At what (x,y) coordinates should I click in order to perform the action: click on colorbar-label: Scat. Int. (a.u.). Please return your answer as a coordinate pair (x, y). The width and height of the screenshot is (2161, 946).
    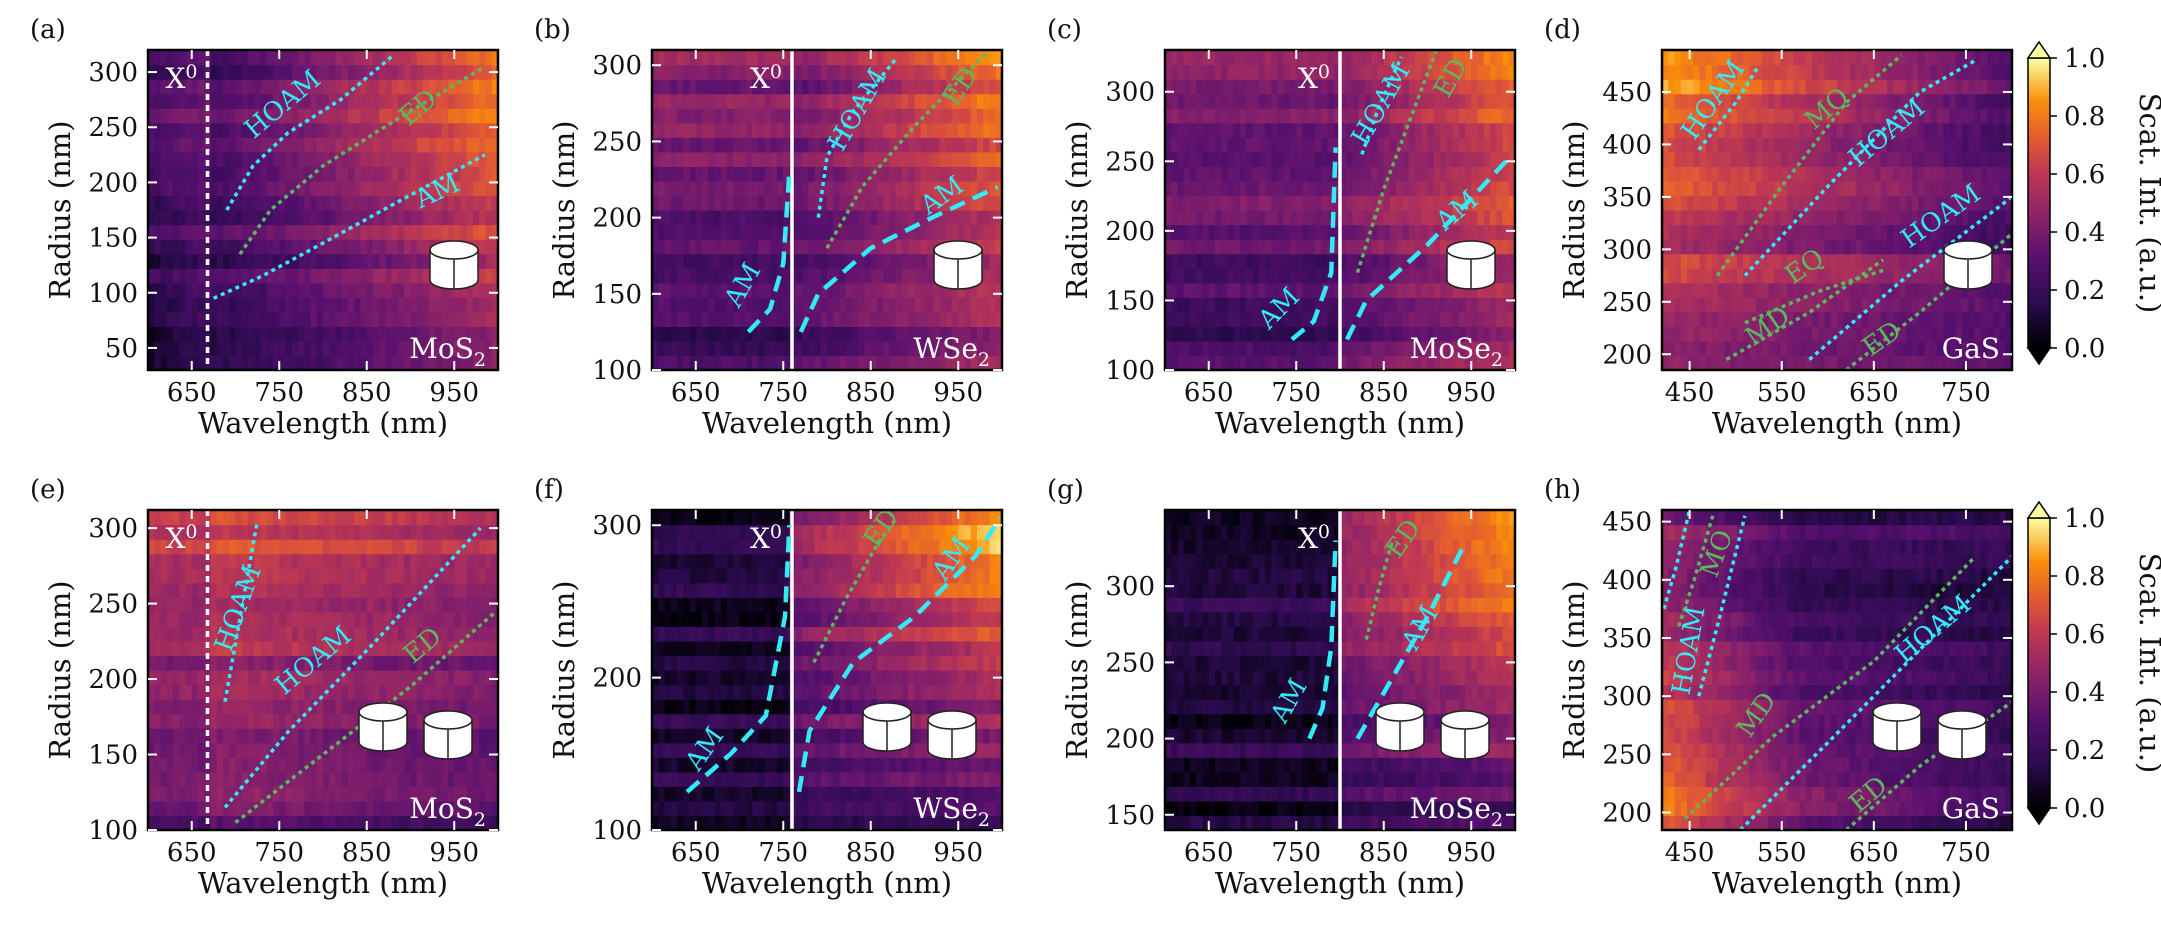
    Looking at the image, I should click on (2147, 203).